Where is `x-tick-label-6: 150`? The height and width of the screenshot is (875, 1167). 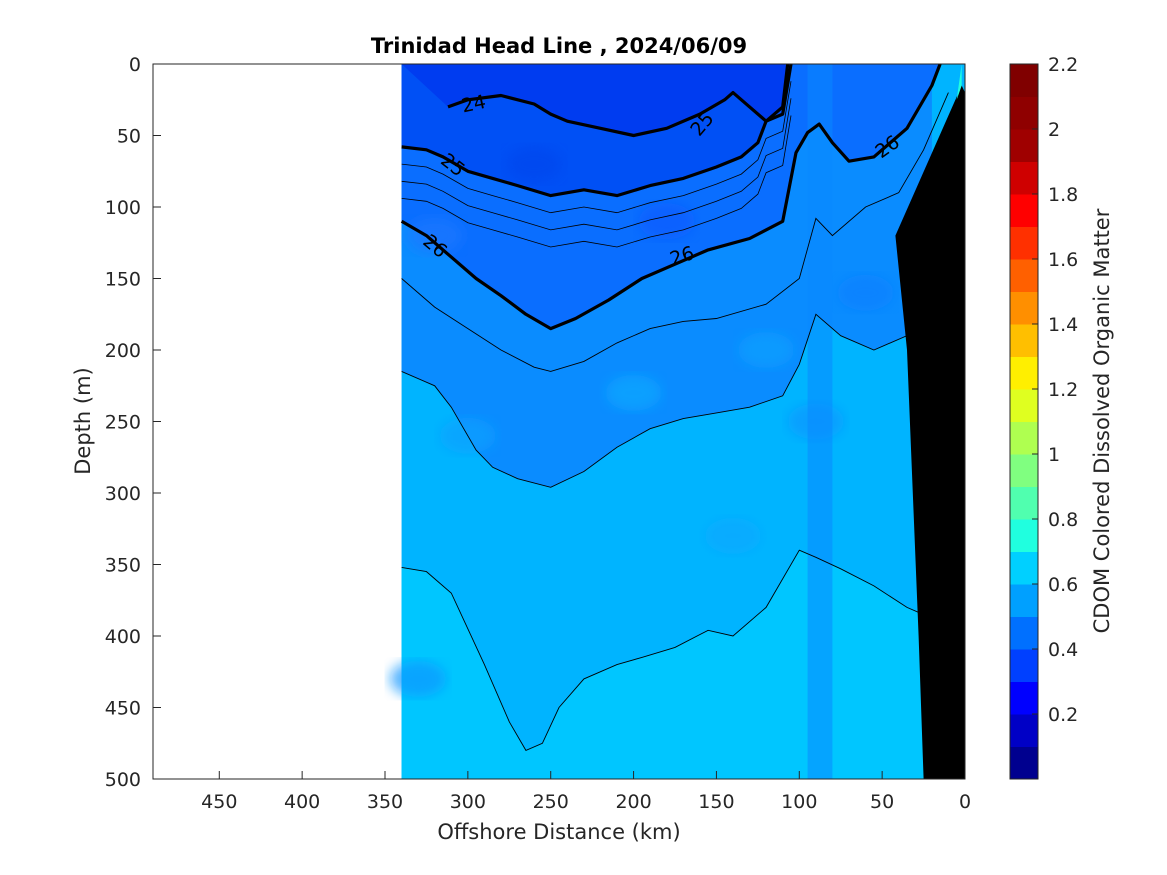 x-tick-label-6: 150 is located at coordinates (716, 802).